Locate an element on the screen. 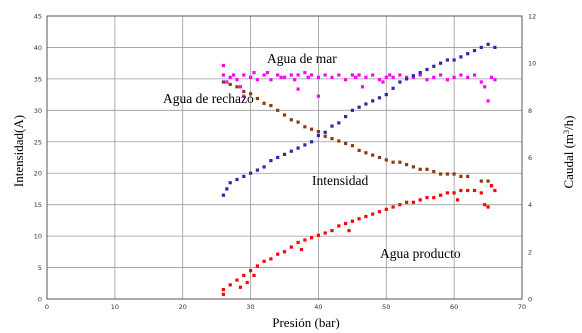 The height and width of the screenshot is (333, 582). y-left-tick-label: 15 is located at coordinates (38, 205).